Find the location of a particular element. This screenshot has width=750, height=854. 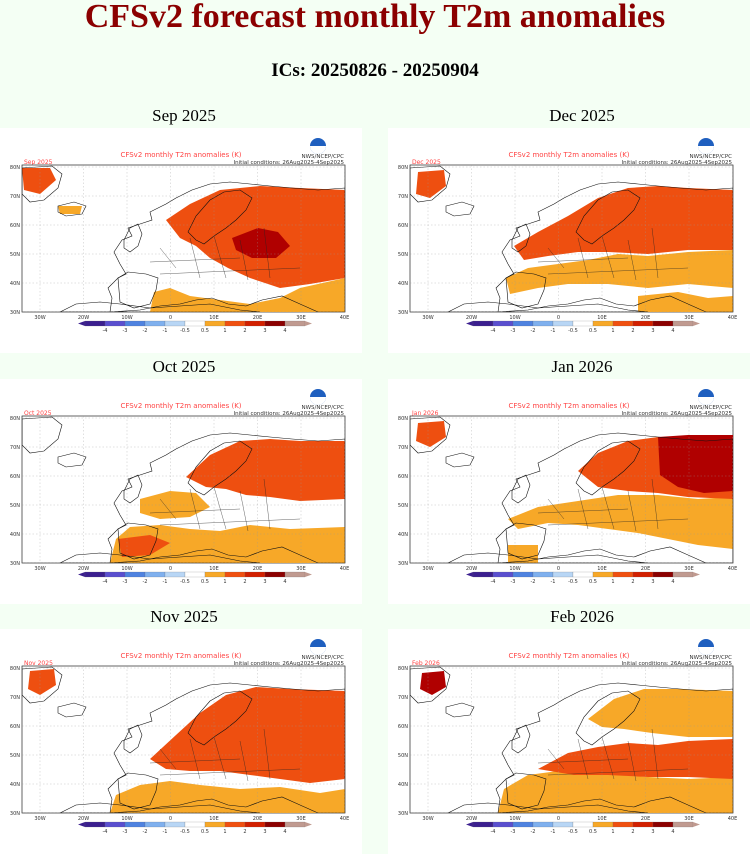

lat-tick-label: 30N is located at coordinates (403, 814).